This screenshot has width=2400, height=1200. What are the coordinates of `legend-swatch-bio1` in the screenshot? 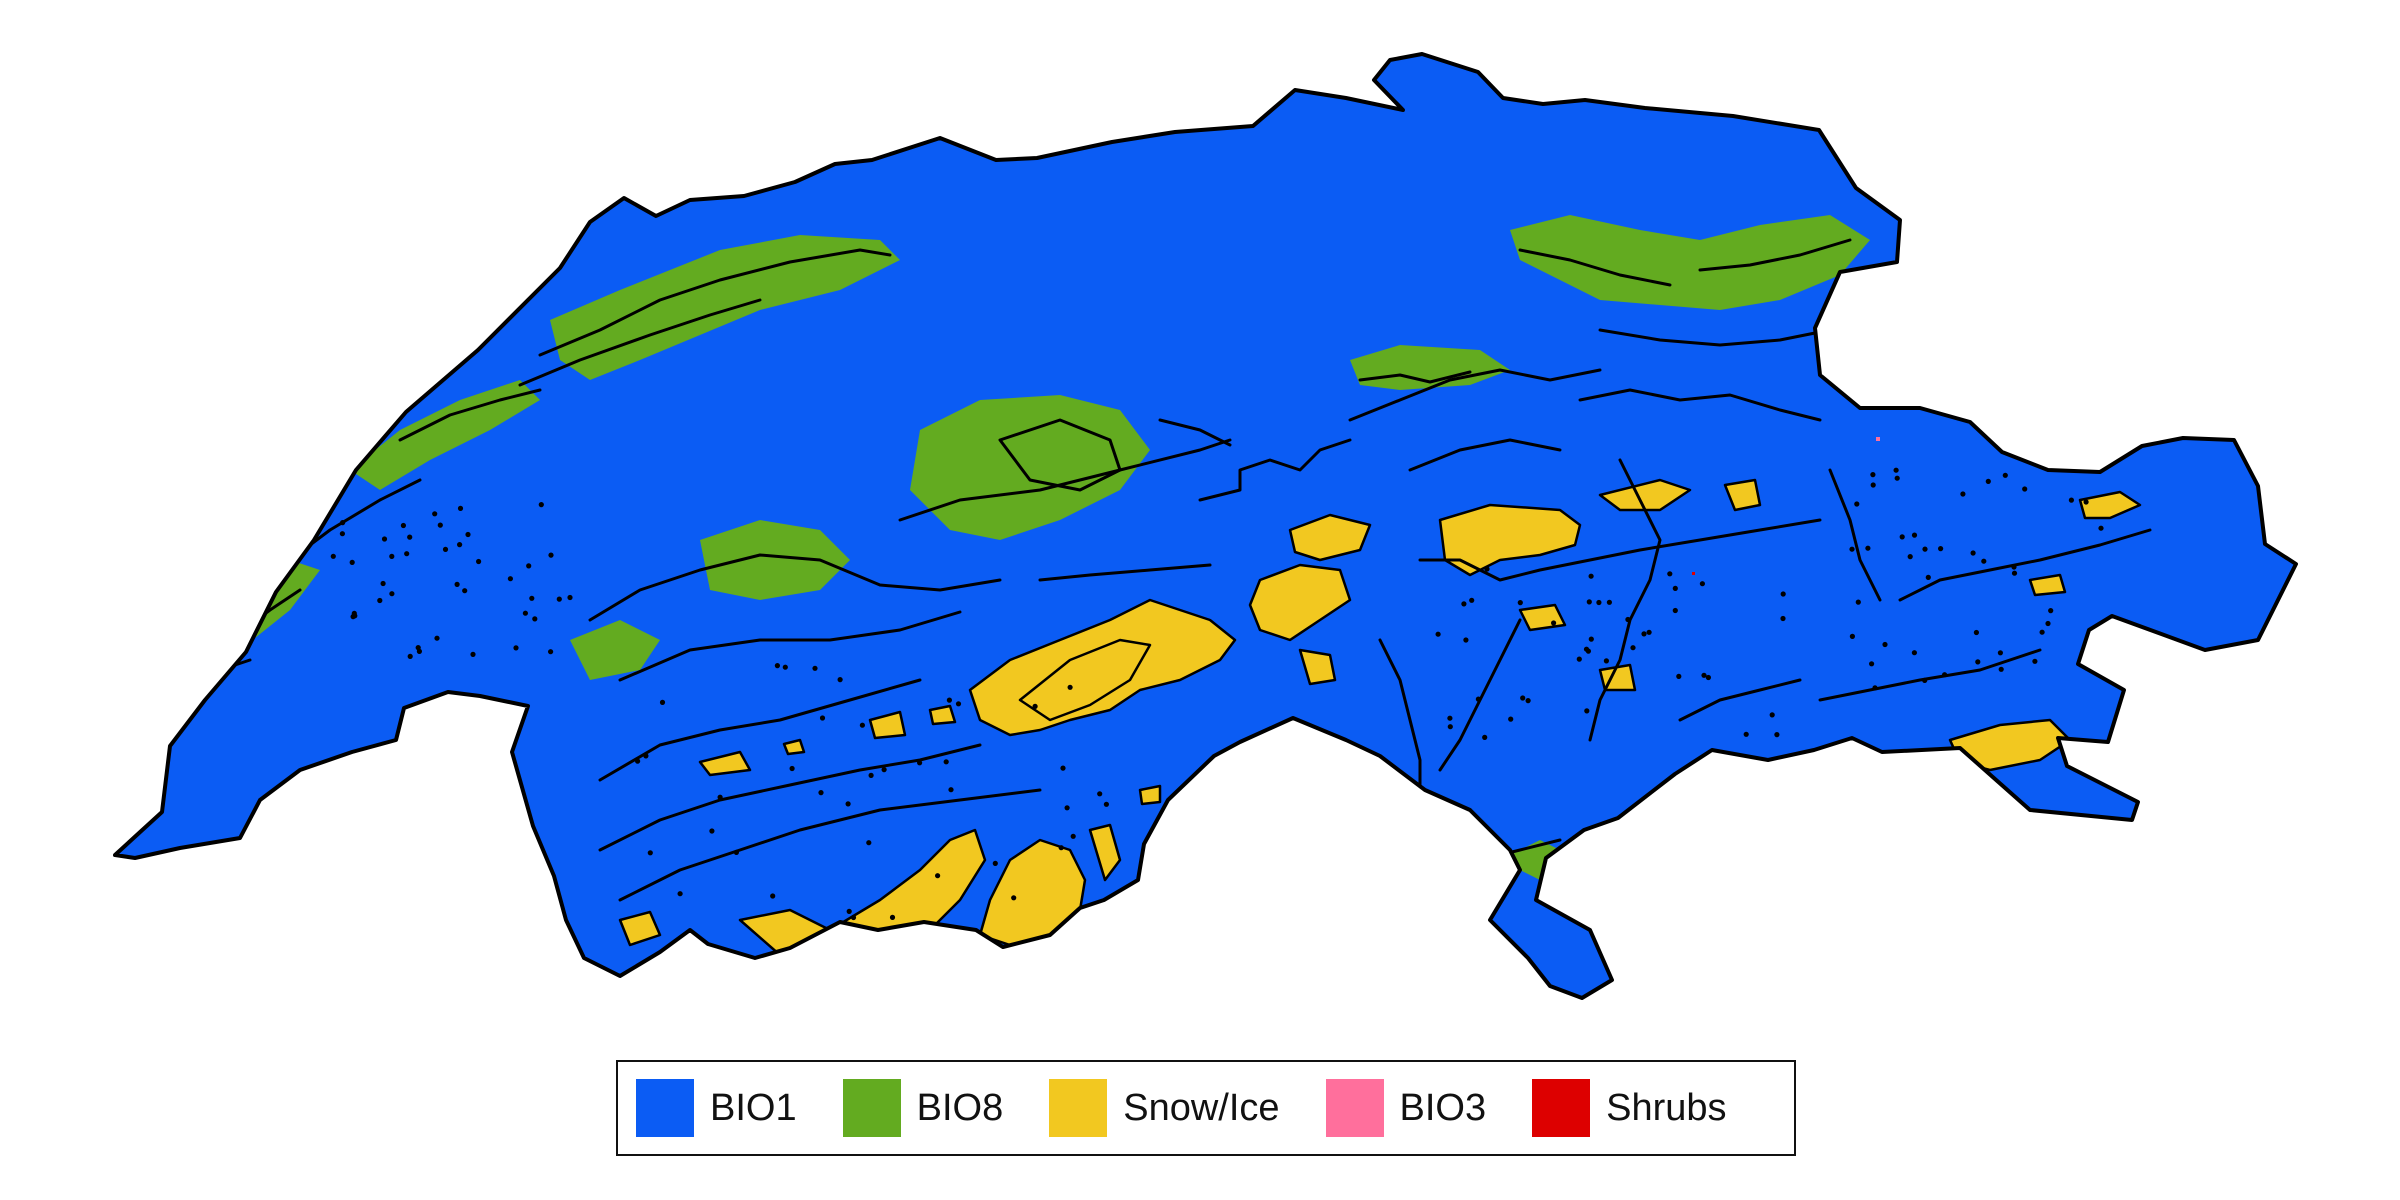 It's located at (665, 1108).